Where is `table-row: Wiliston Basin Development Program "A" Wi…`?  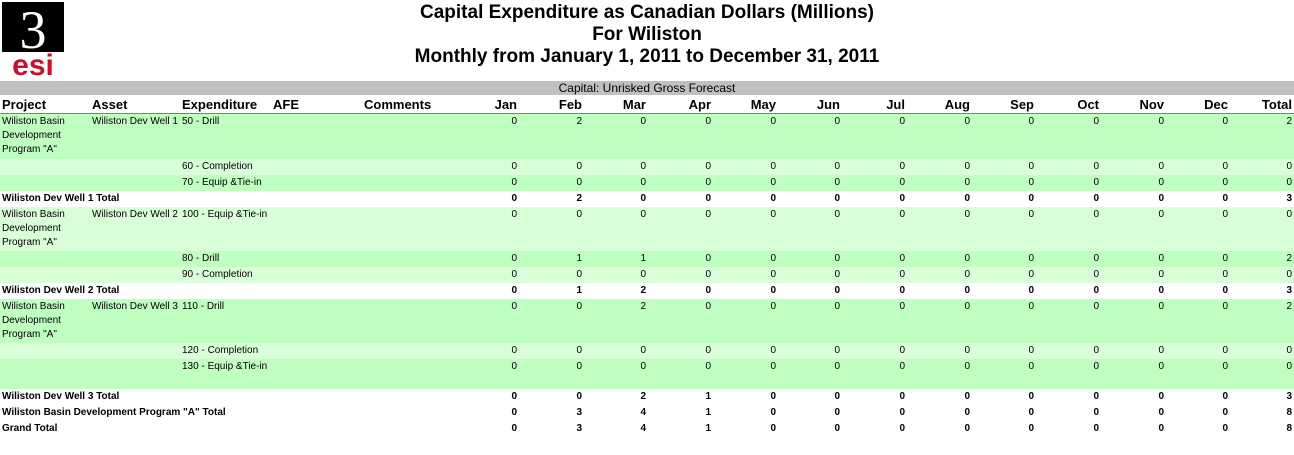
table-row: Wiliston Basin Development Program "A" Wi… is located at coordinates (647, 136).